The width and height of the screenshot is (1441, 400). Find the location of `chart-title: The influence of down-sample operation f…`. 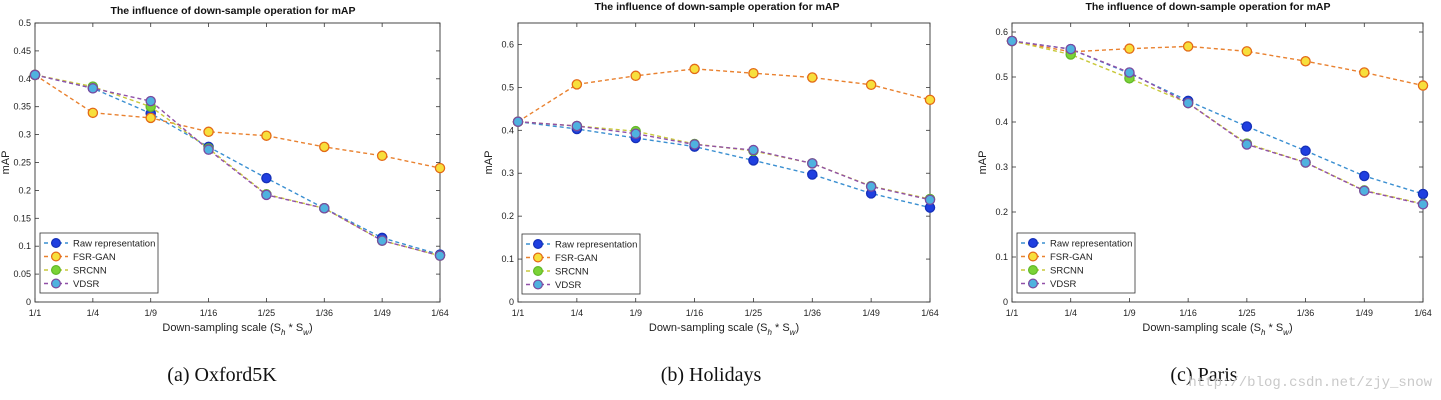

chart-title: The influence of down-sample operation f… is located at coordinates (232, 11).